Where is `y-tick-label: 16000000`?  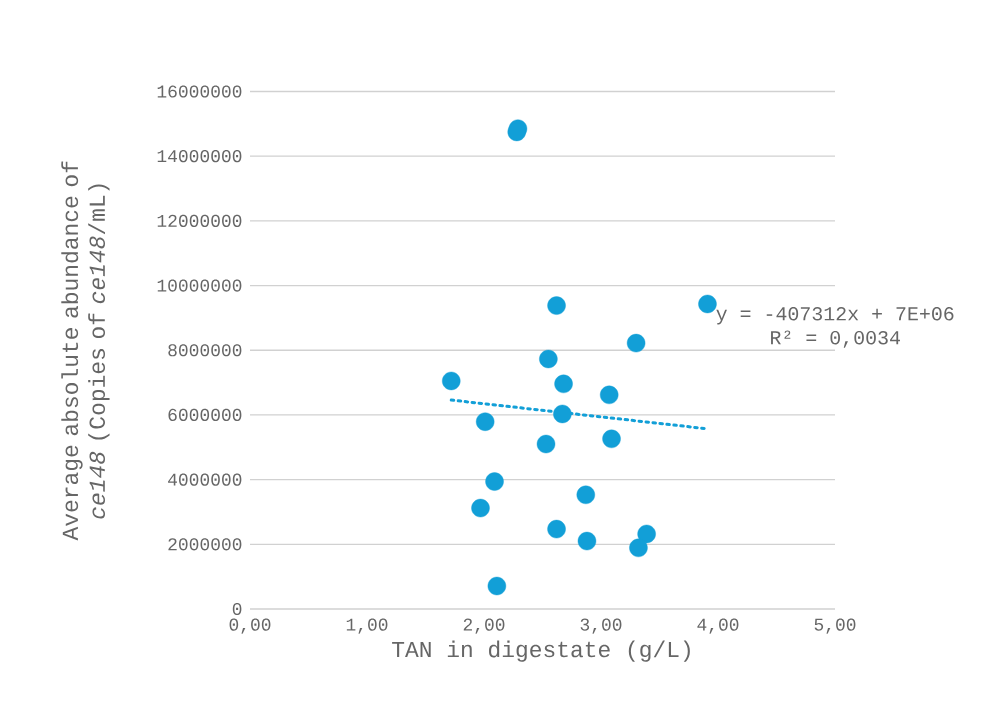
y-tick-label: 16000000 is located at coordinates (199, 91).